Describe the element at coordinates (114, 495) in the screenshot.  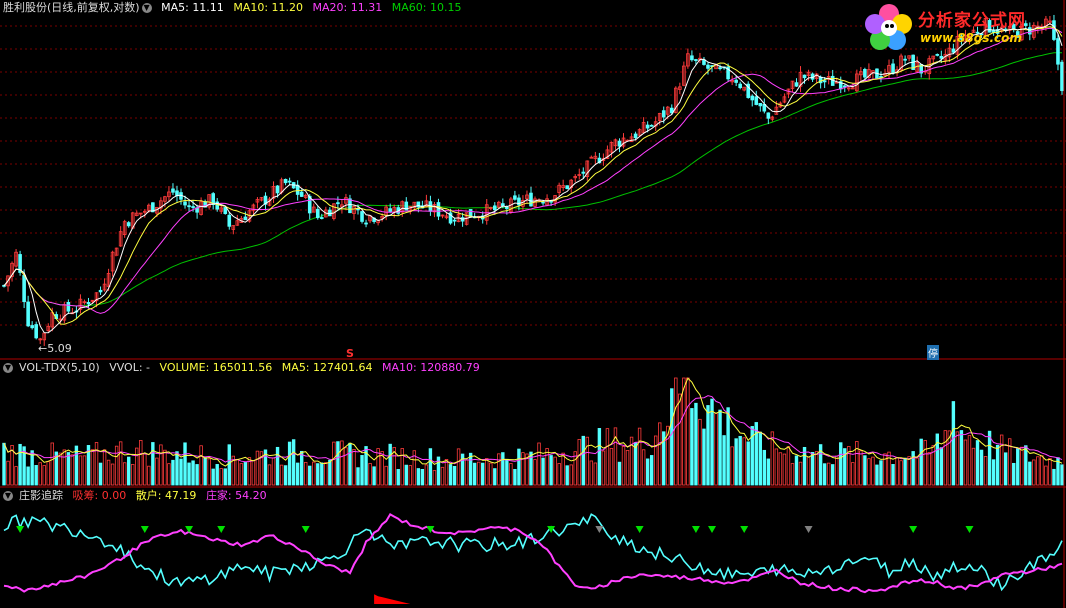
I see `buy-value: 0.00` at that location.